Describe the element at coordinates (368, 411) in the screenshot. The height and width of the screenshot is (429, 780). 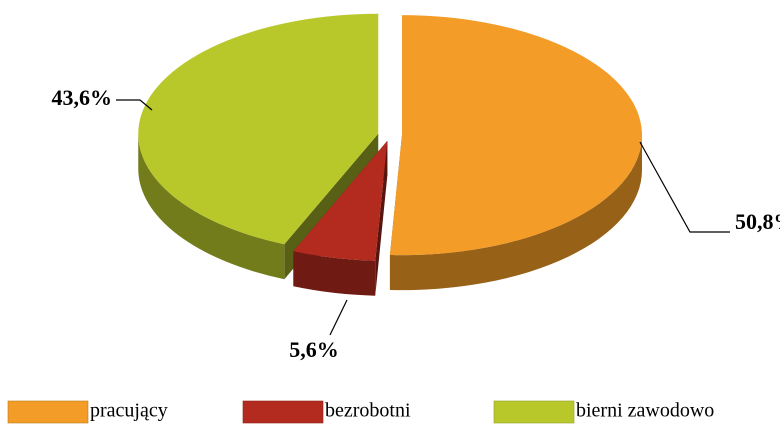
I see `legend-label: bezrobotni` at that location.